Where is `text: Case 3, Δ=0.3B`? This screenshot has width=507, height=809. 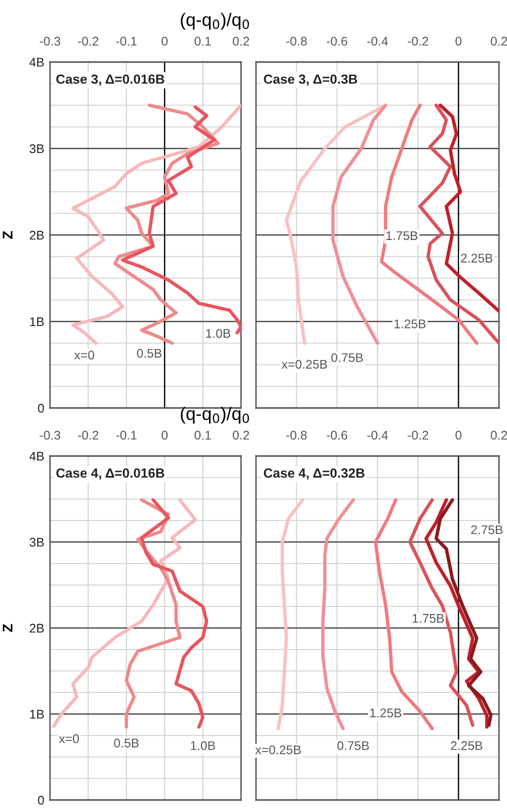
text: Case 3, Δ=0.3B is located at coordinates (311, 80).